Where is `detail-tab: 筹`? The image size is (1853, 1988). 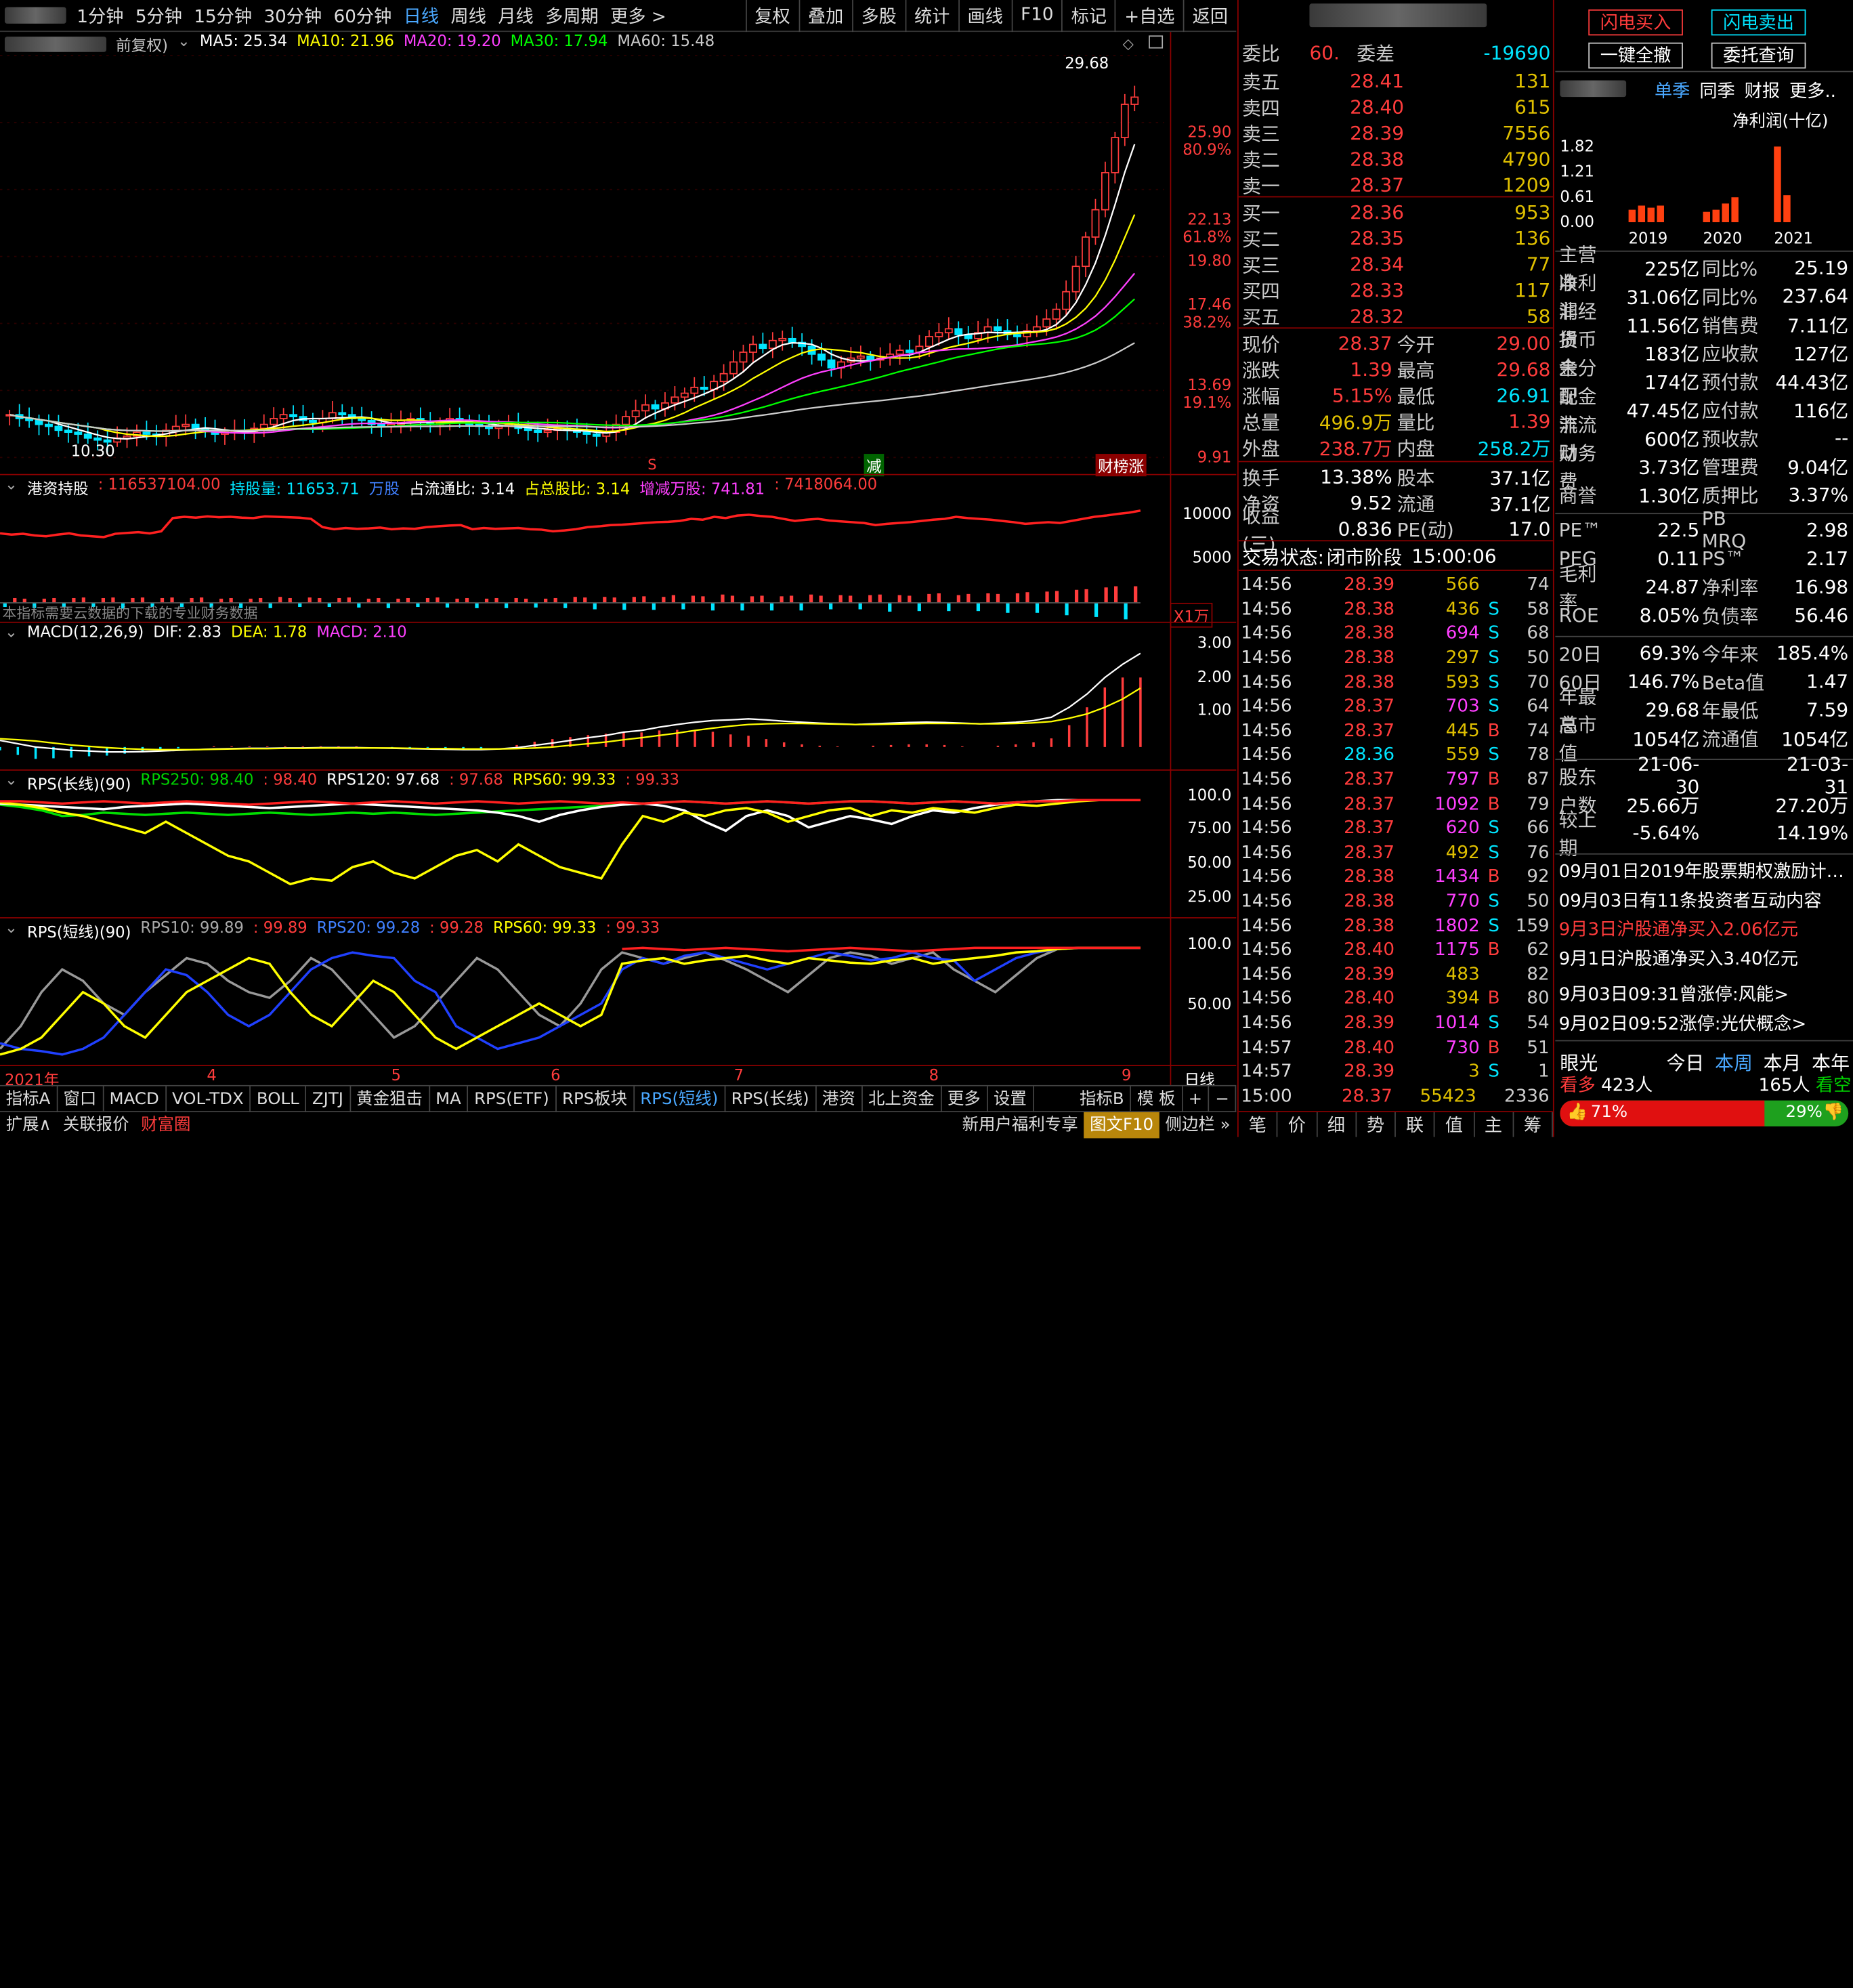 detail-tab: 筹 is located at coordinates (1534, 1124).